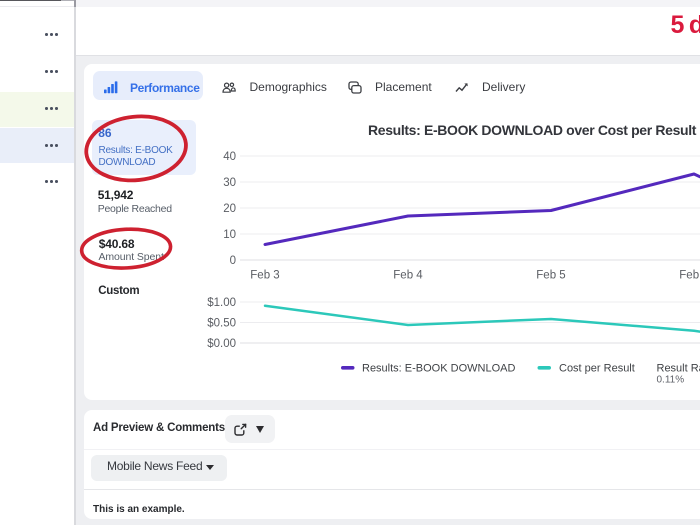 Image resolution: width=700 pixels, height=525 pixels. I want to click on svg-text: Feb 4, so click(408, 276).